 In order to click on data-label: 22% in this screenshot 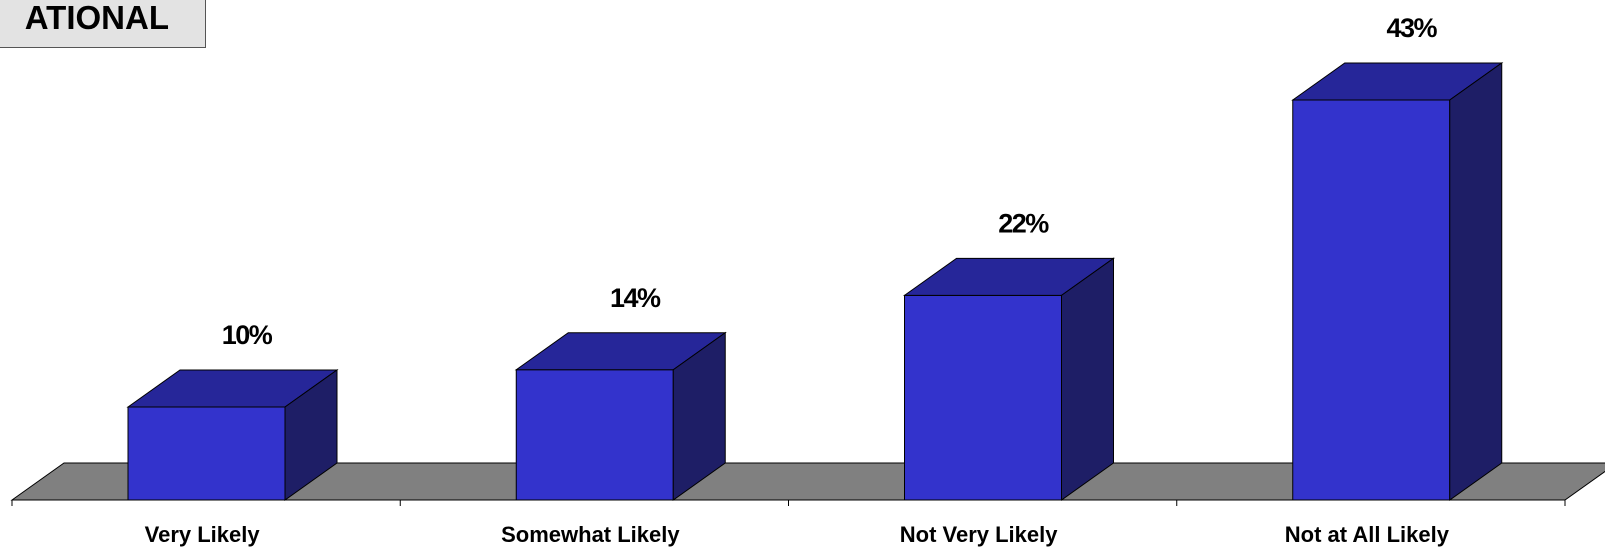, I will do `click(1023, 223)`.